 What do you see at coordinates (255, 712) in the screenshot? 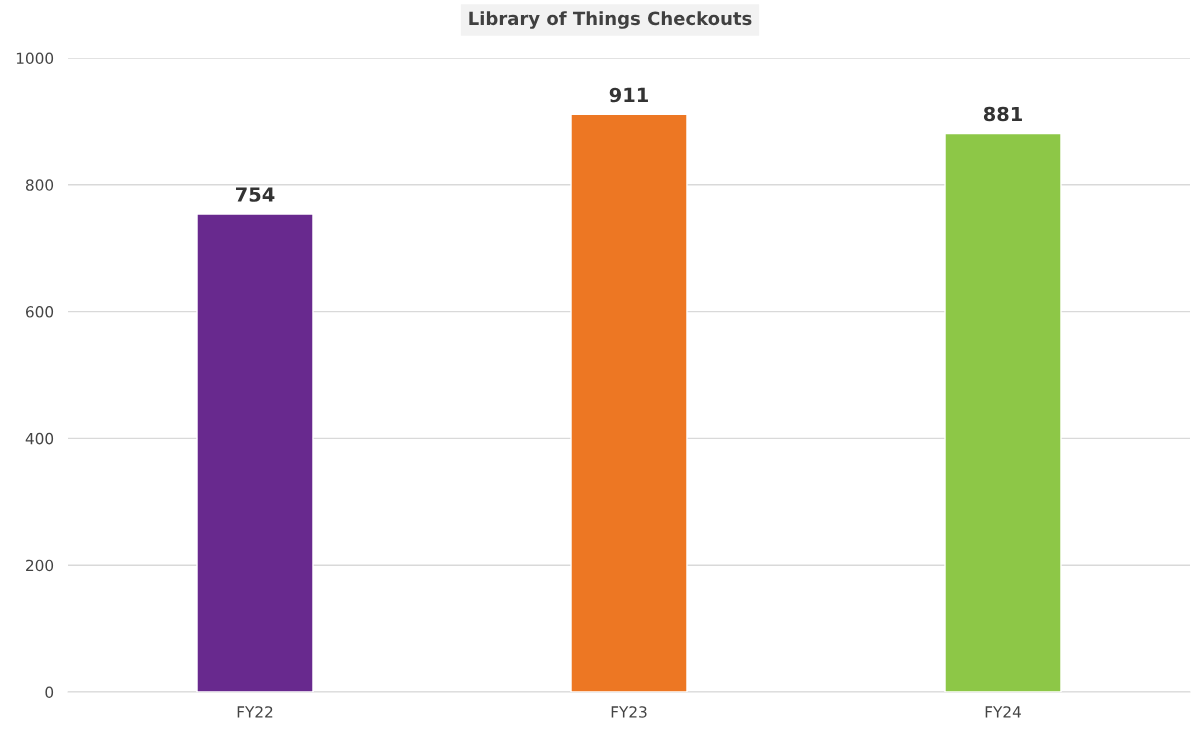
I see `x-tick-label: FY22` at bounding box center [255, 712].